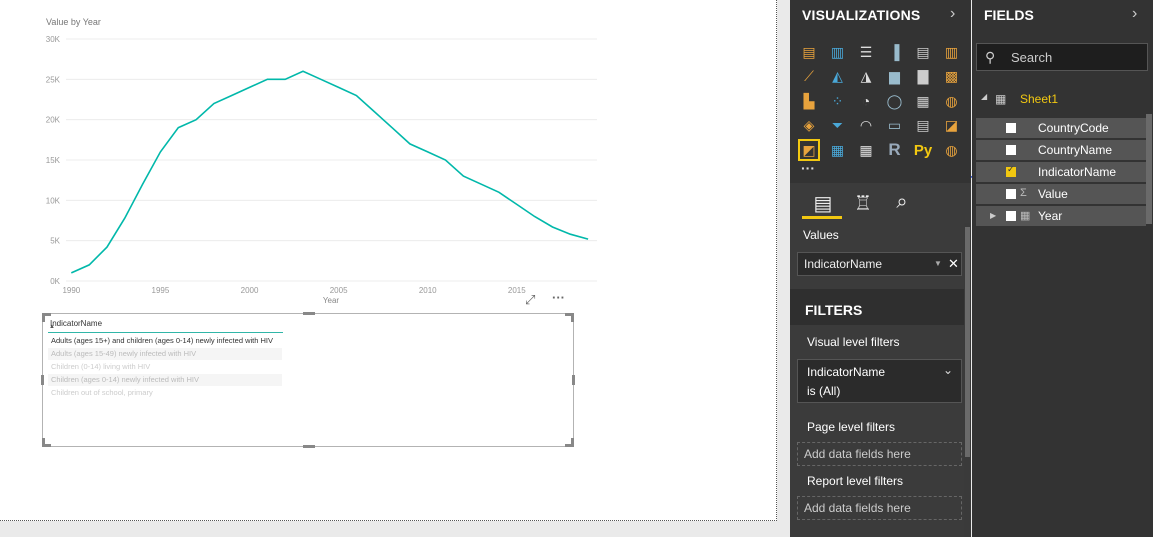 This screenshot has height=537, width=1153. Describe the element at coordinates (866, 51) in the screenshot. I see `clustered-bar-icon: ☰` at that location.